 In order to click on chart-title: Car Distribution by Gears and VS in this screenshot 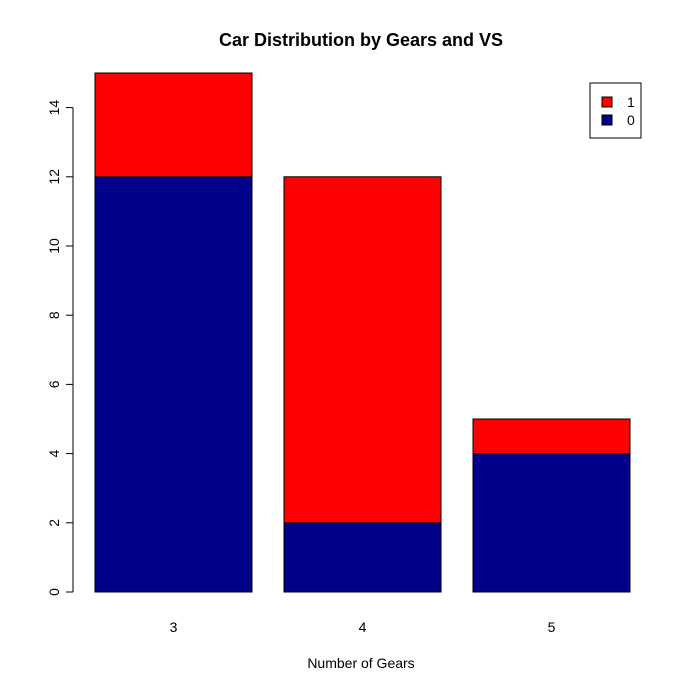, I will do `click(361, 40)`.